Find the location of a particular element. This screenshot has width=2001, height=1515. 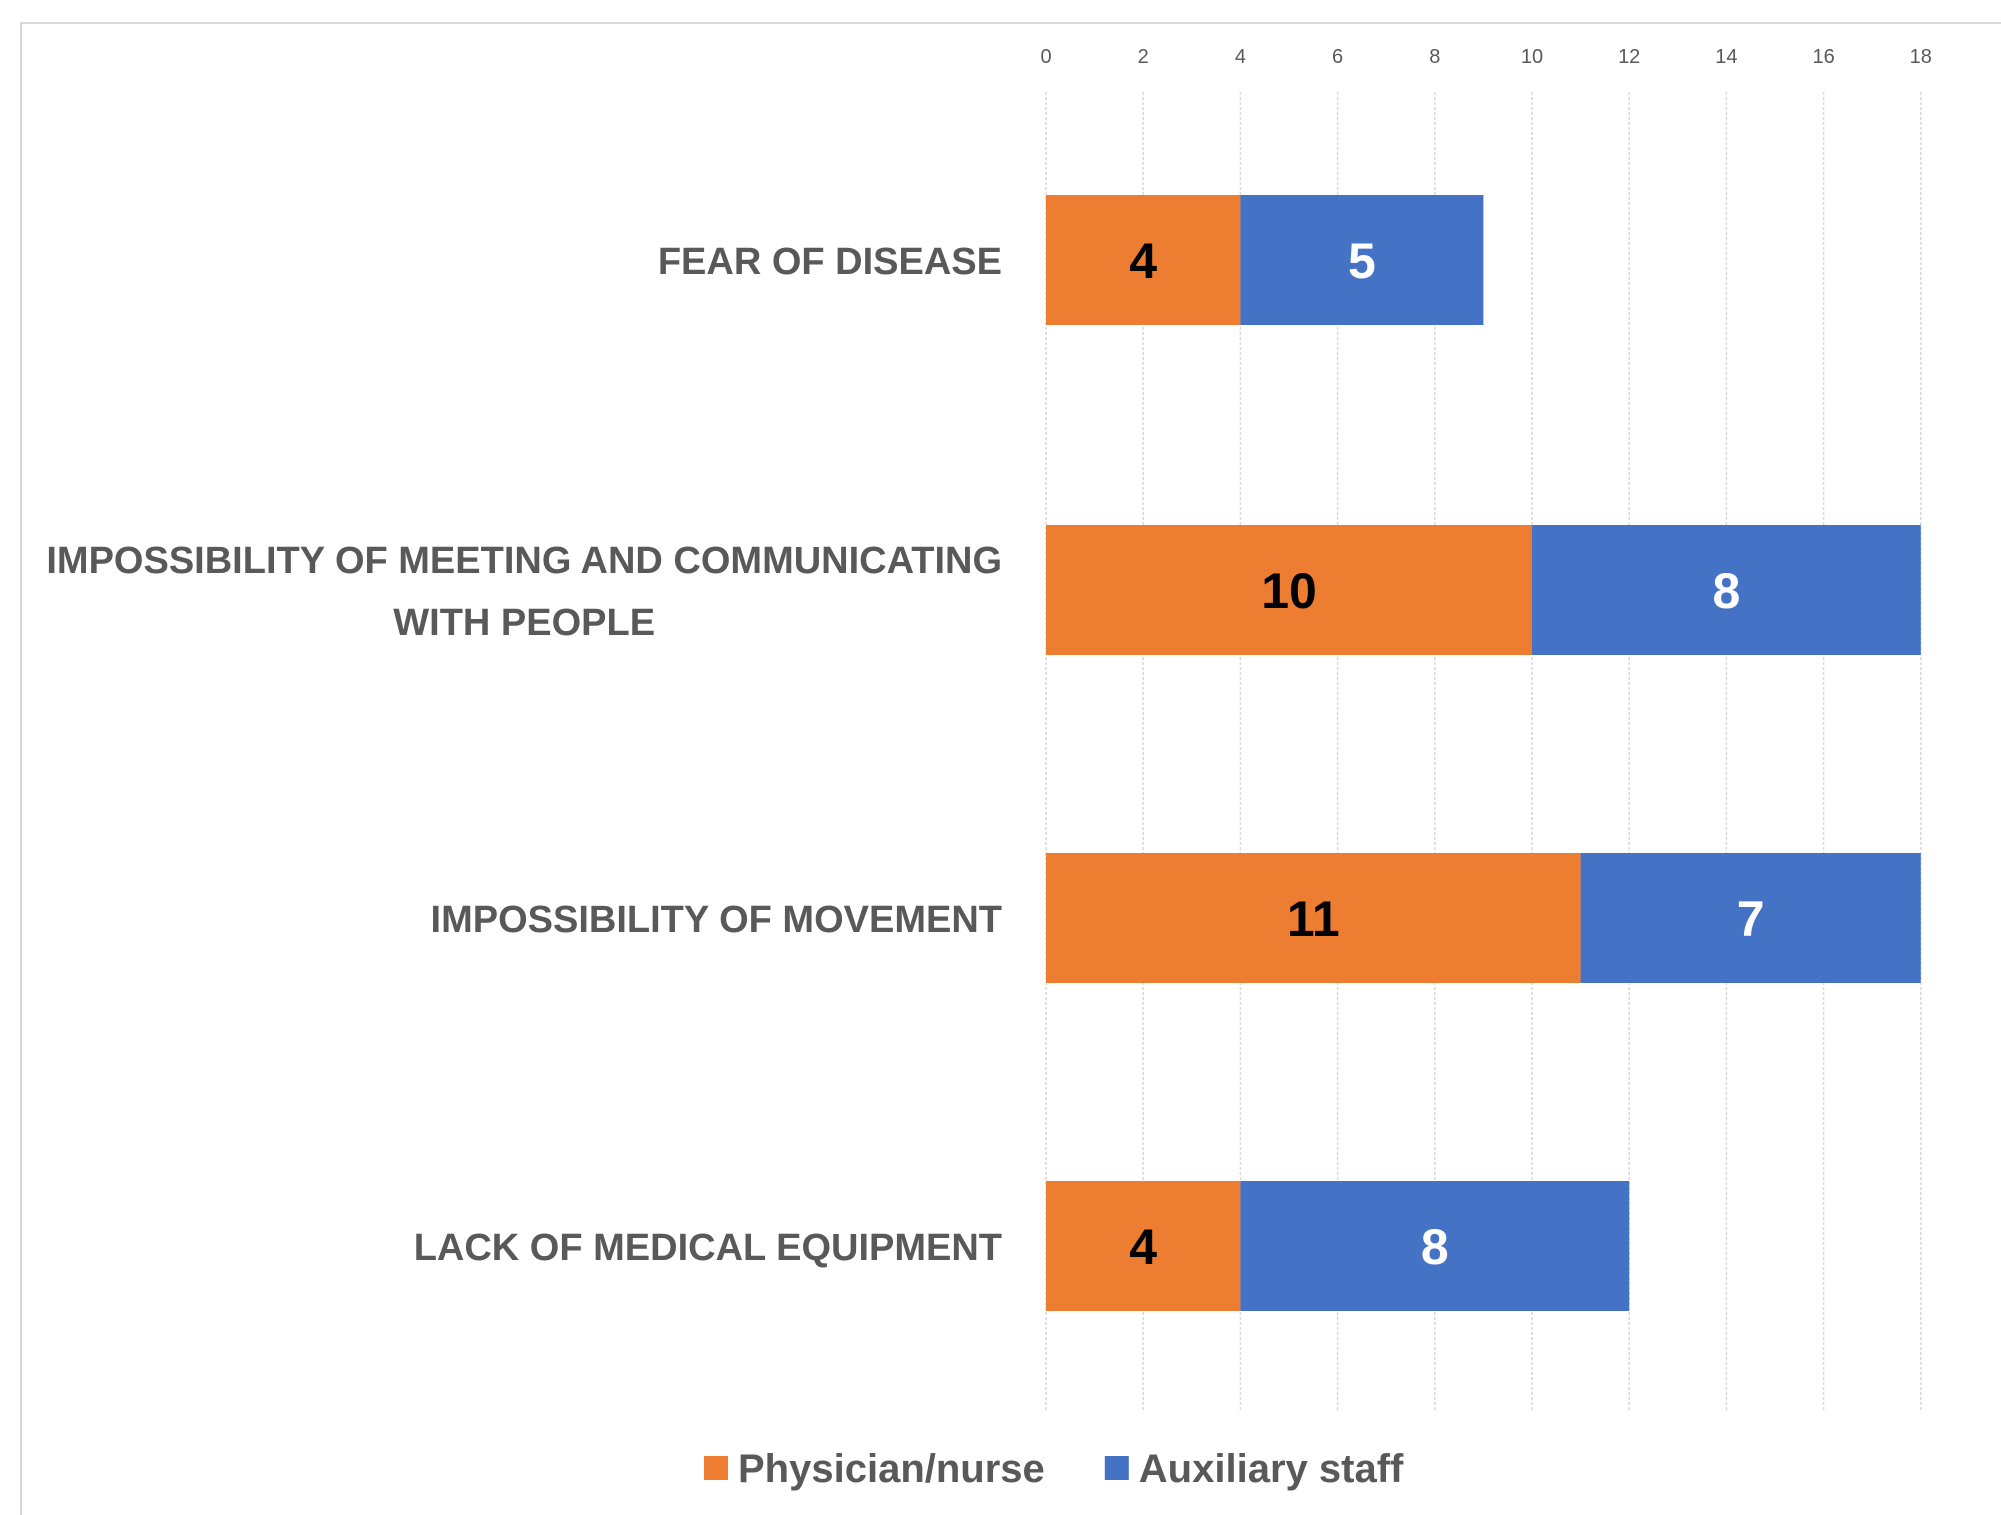

category-label-line: IMPOSSIBILITY OF MOVEMENT is located at coordinates (716, 920).